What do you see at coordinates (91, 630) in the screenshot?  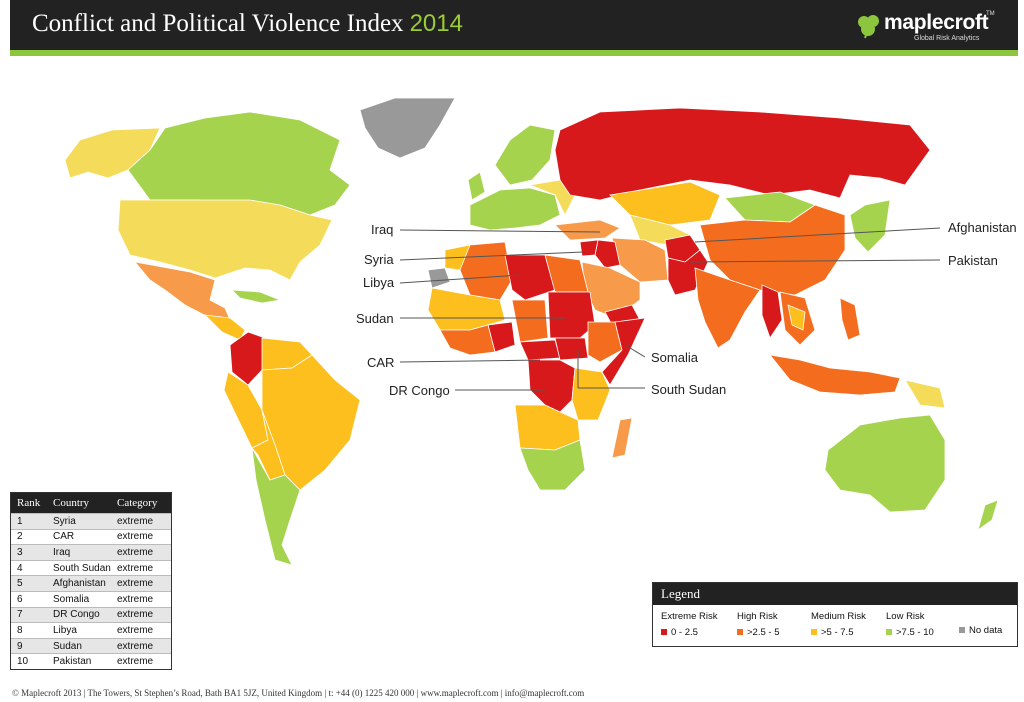 I see `table-row: 8 Libya extreme` at bounding box center [91, 630].